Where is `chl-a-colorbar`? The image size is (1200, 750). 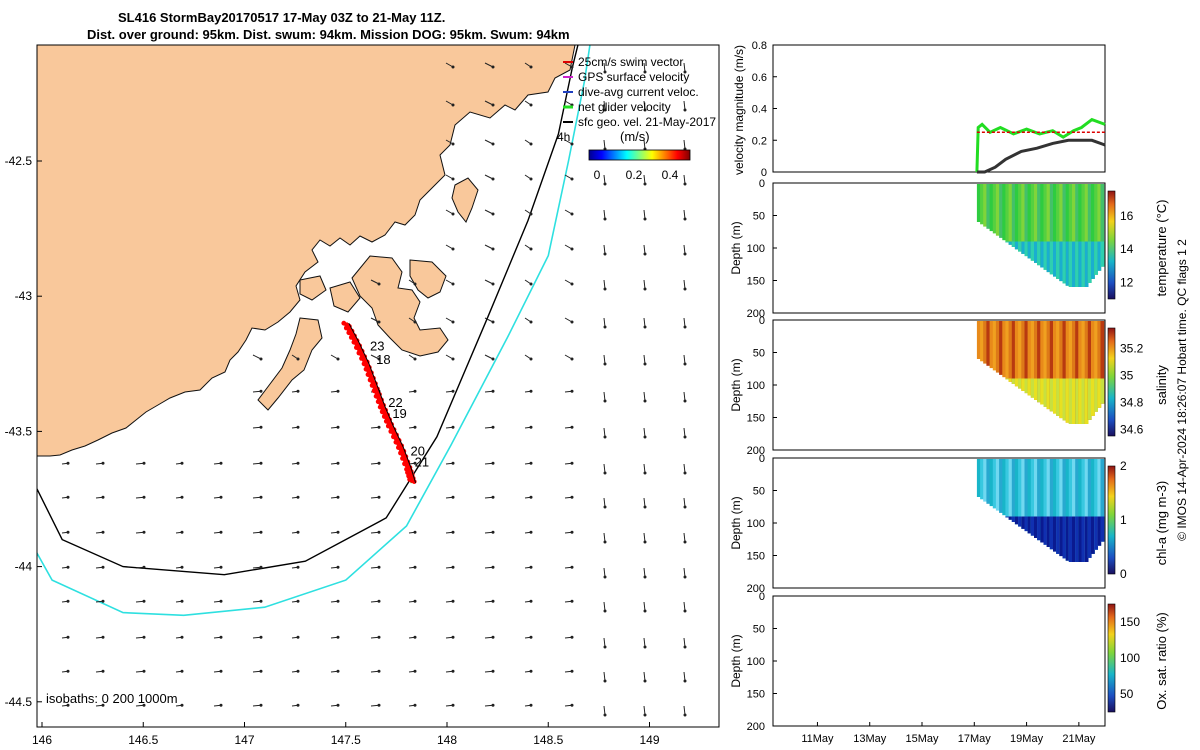
chl-a-colorbar is located at coordinates (1111, 520).